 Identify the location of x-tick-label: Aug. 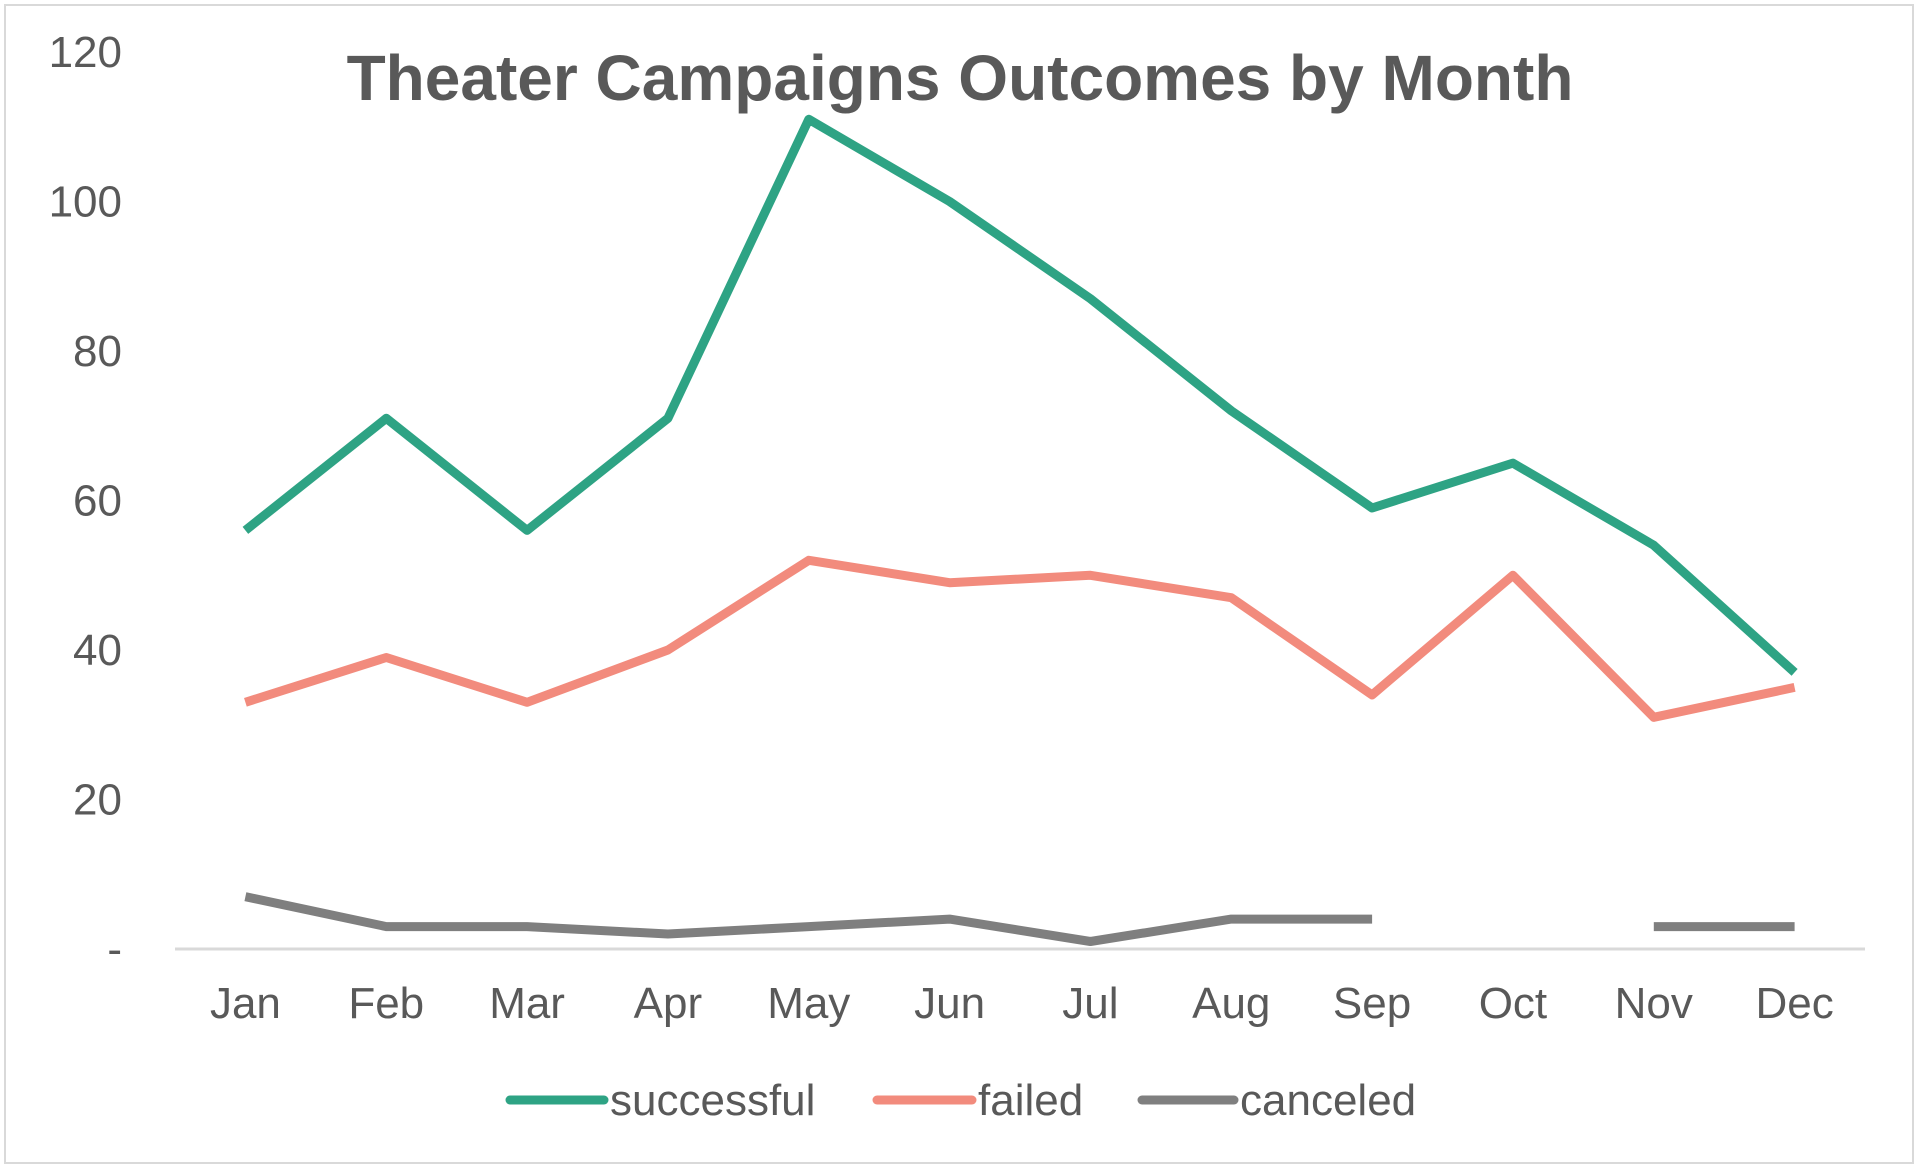
(1231, 1003).